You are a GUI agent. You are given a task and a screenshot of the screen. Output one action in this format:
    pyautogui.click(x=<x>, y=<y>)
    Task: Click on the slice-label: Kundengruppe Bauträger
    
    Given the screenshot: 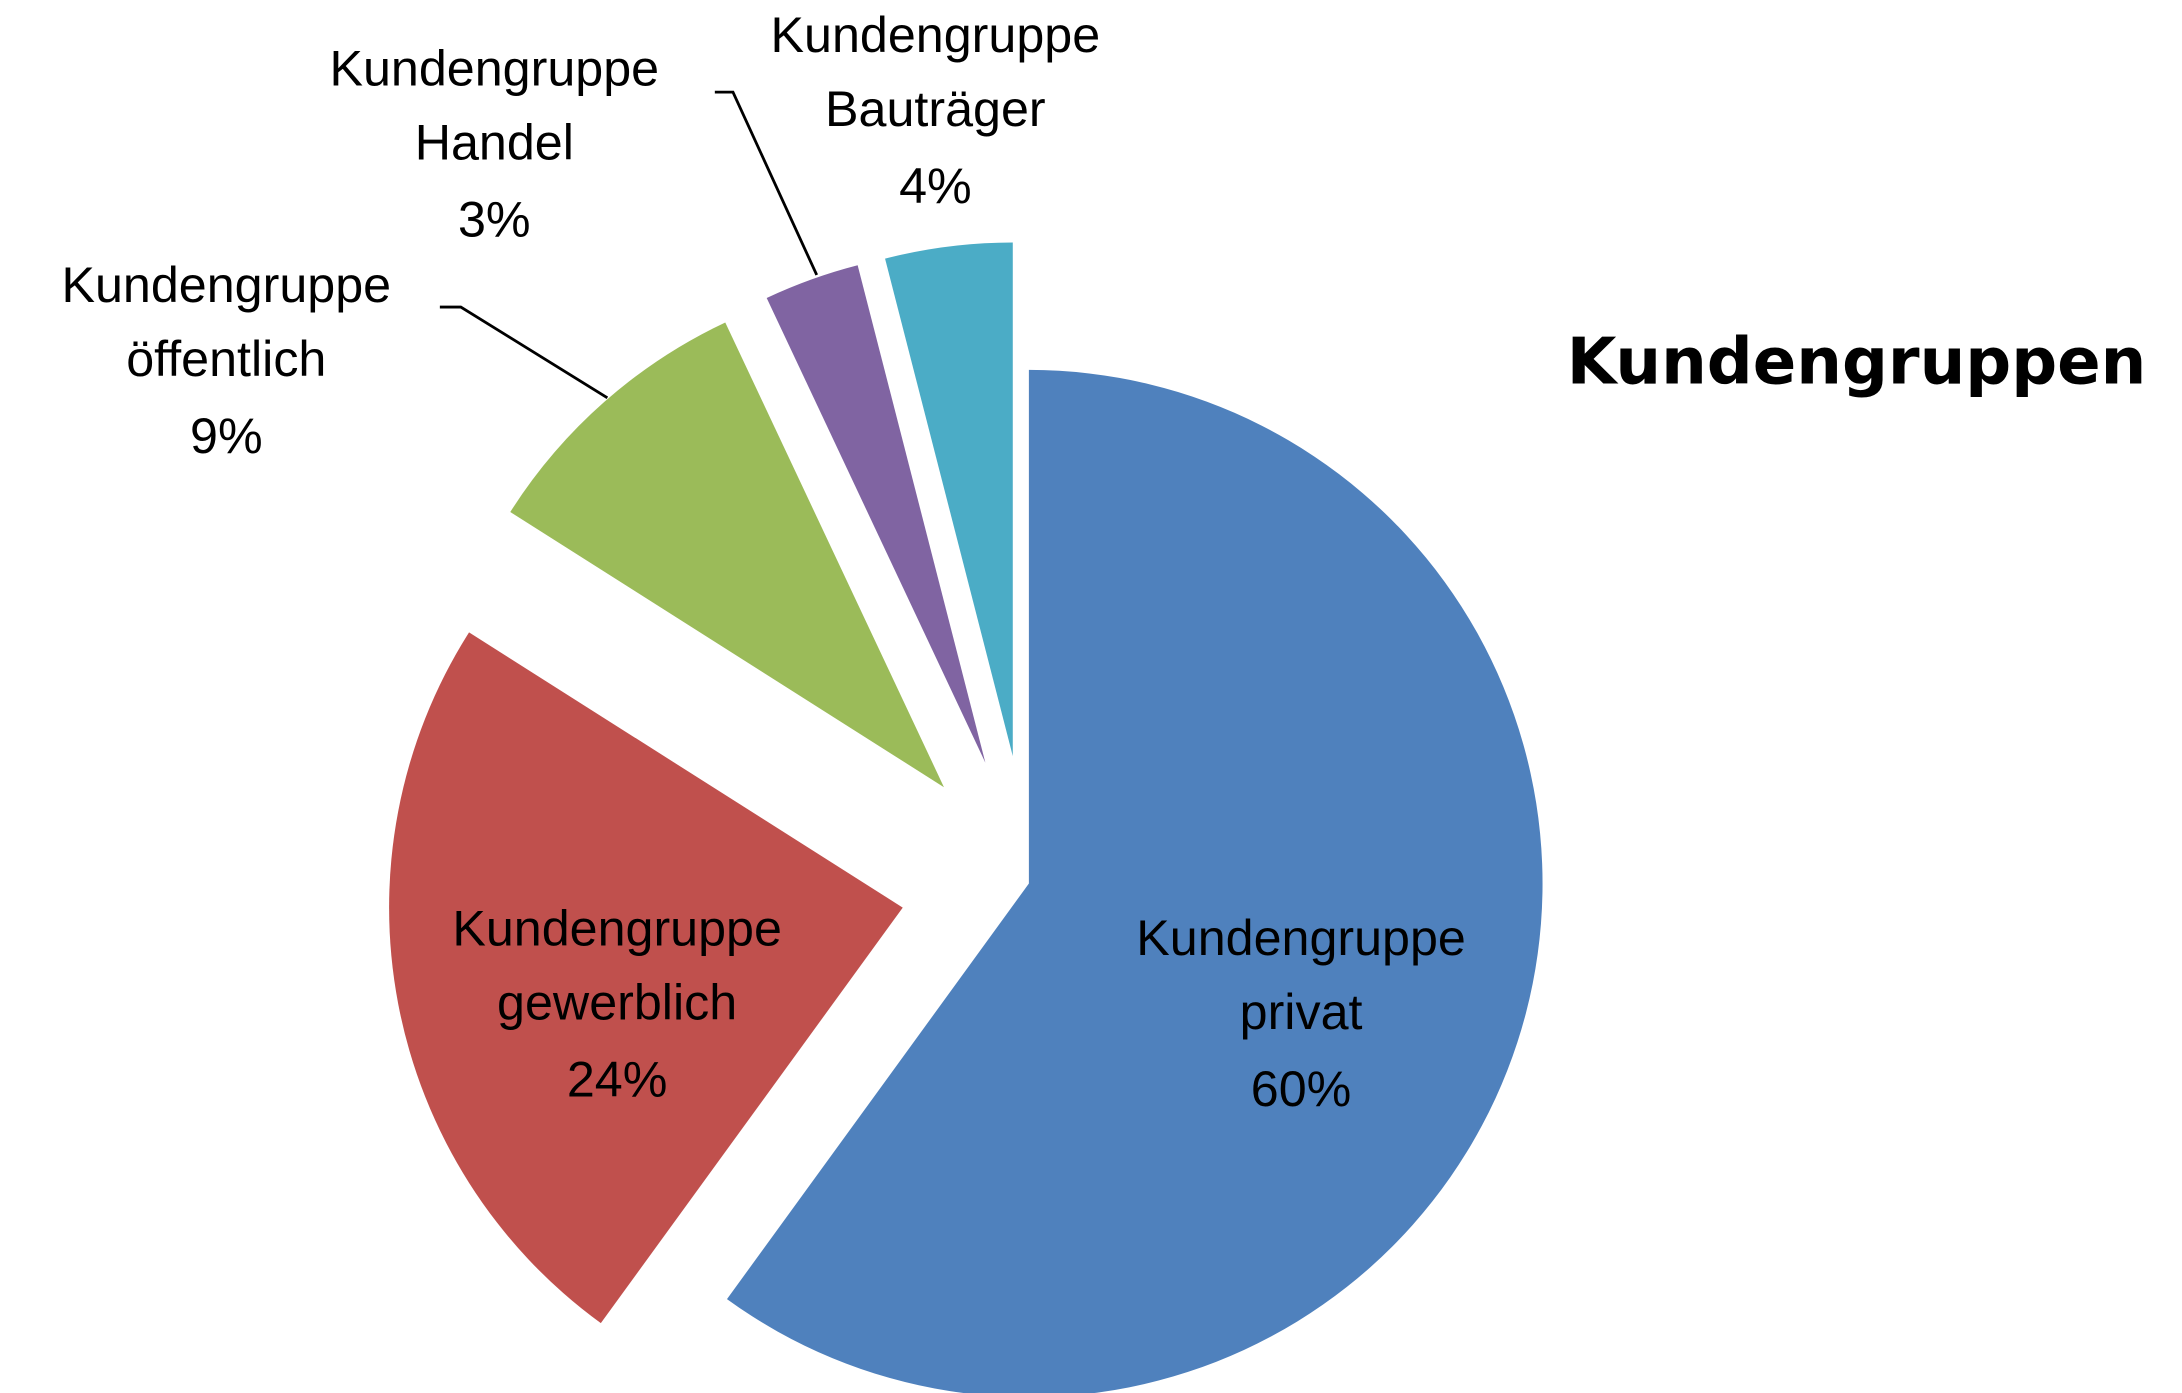 What is the action you would take?
    pyautogui.click(x=936, y=72)
    